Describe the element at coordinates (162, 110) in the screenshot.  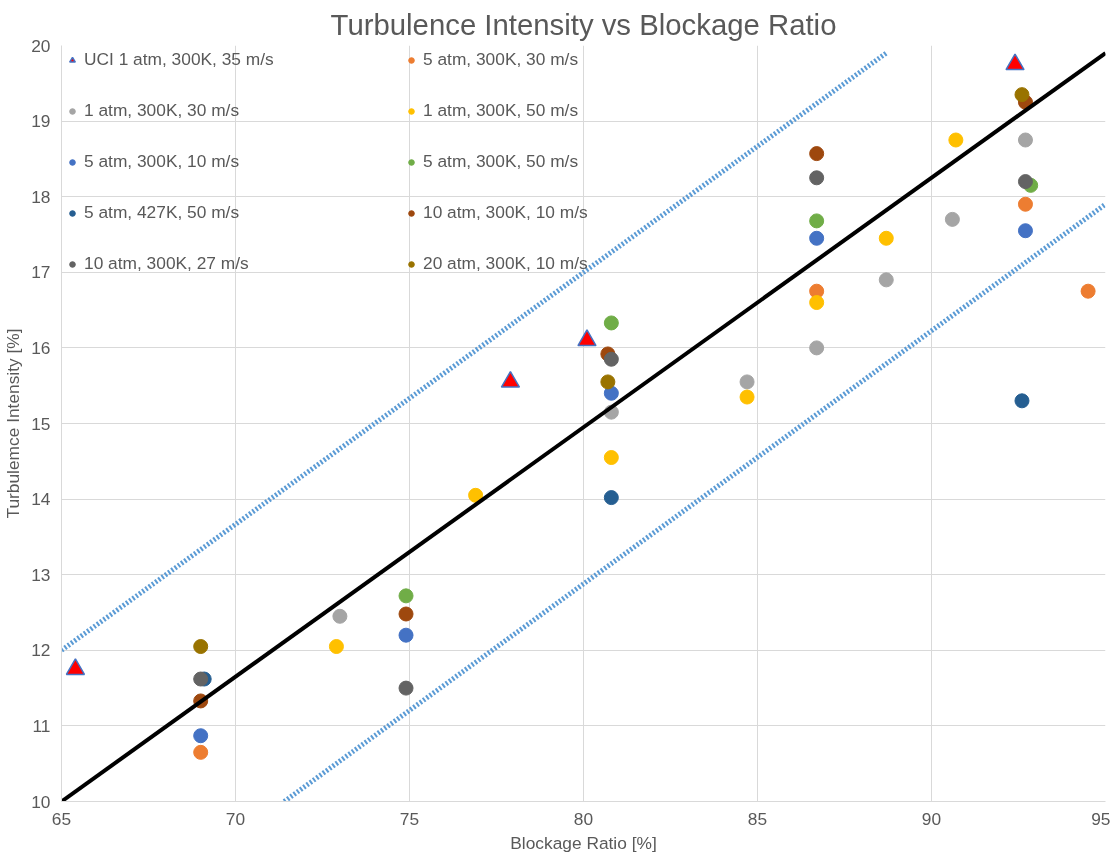
I see `legend-label: 1 atm, 300K, 30 m/s` at that location.